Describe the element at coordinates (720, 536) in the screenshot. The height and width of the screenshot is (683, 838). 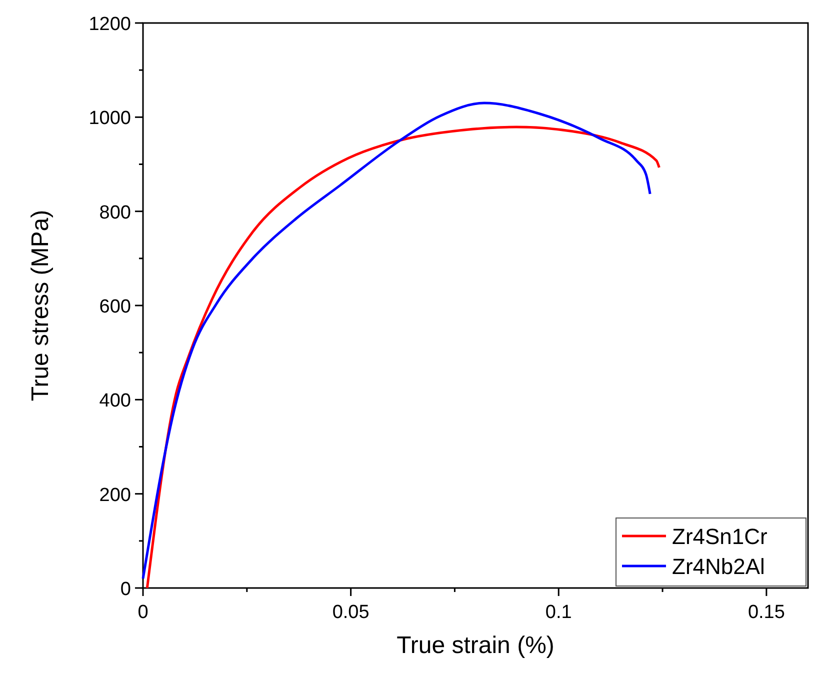
I see `legend-label: Zr4Sn1Cr` at that location.